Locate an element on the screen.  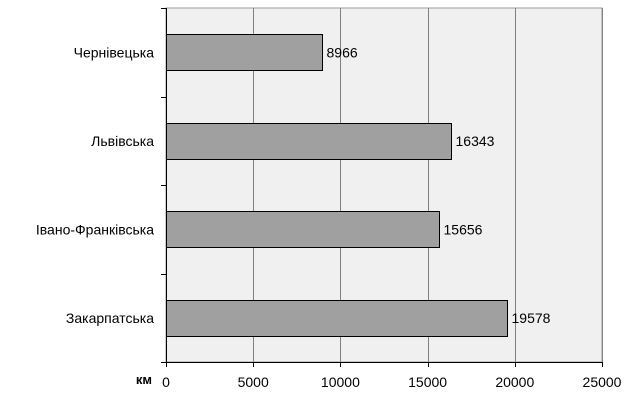
data-label-2: 16343 is located at coordinates (475, 141).